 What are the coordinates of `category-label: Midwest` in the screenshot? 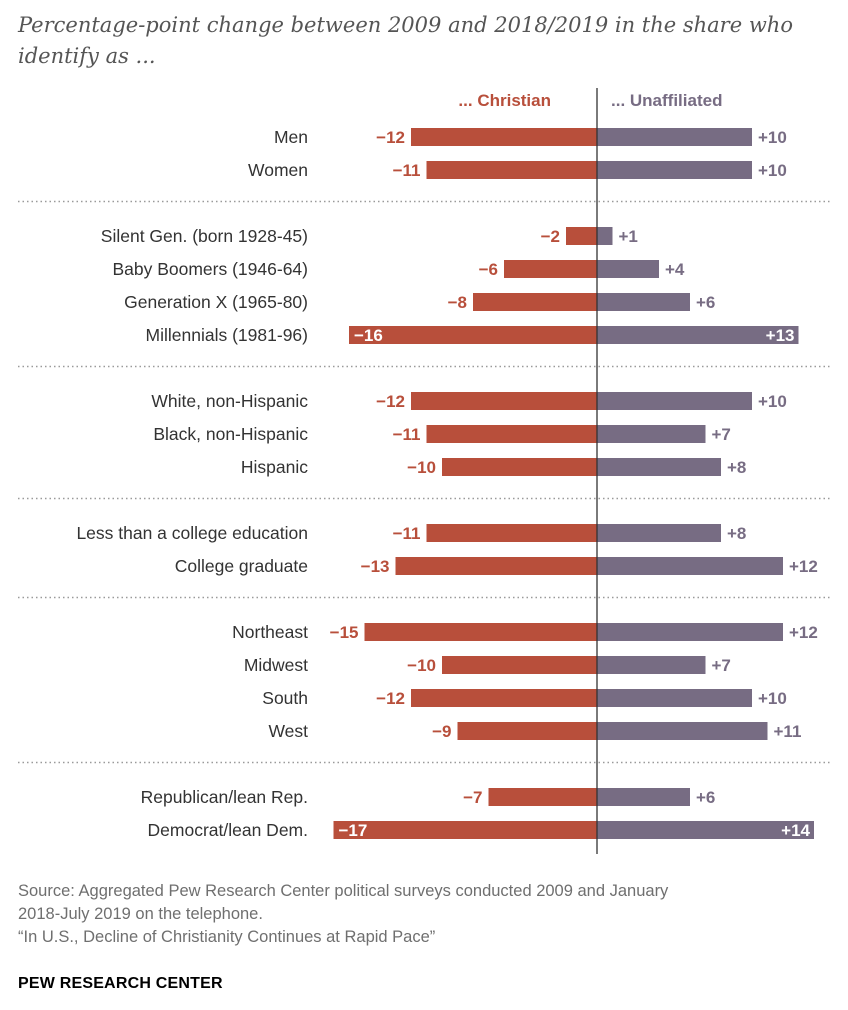 It's located at (276, 665).